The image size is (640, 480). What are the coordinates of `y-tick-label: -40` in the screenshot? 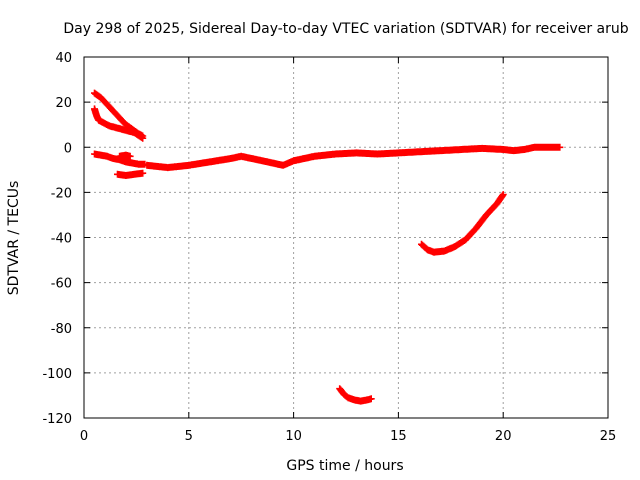 It's located at (61, 239).